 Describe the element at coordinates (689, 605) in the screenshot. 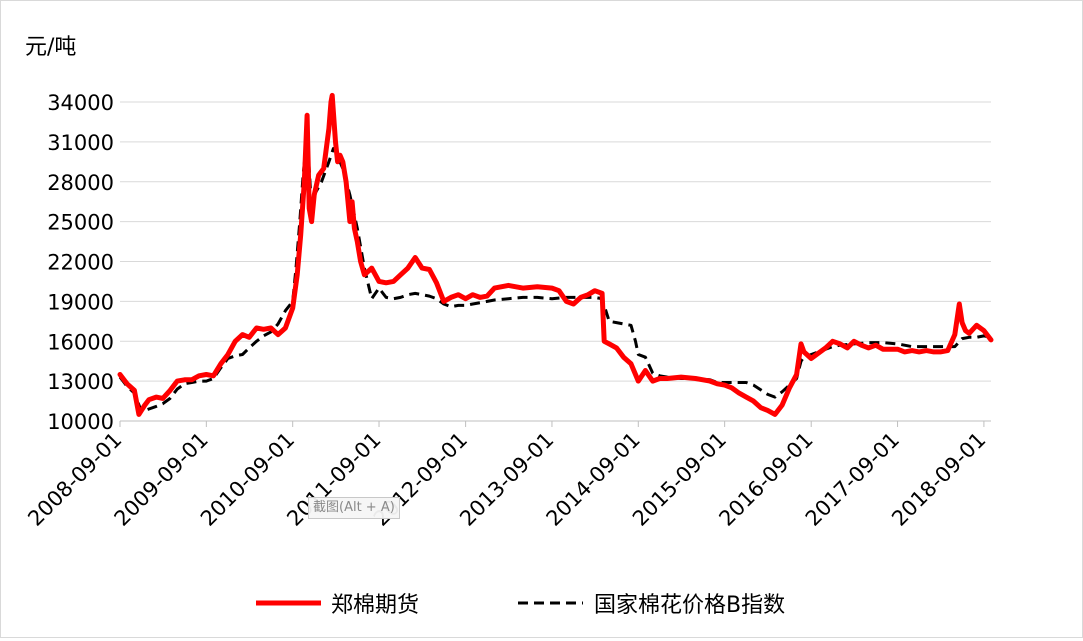

I see `legend-label-b-index: 国家棉花价格B指数` at that location.